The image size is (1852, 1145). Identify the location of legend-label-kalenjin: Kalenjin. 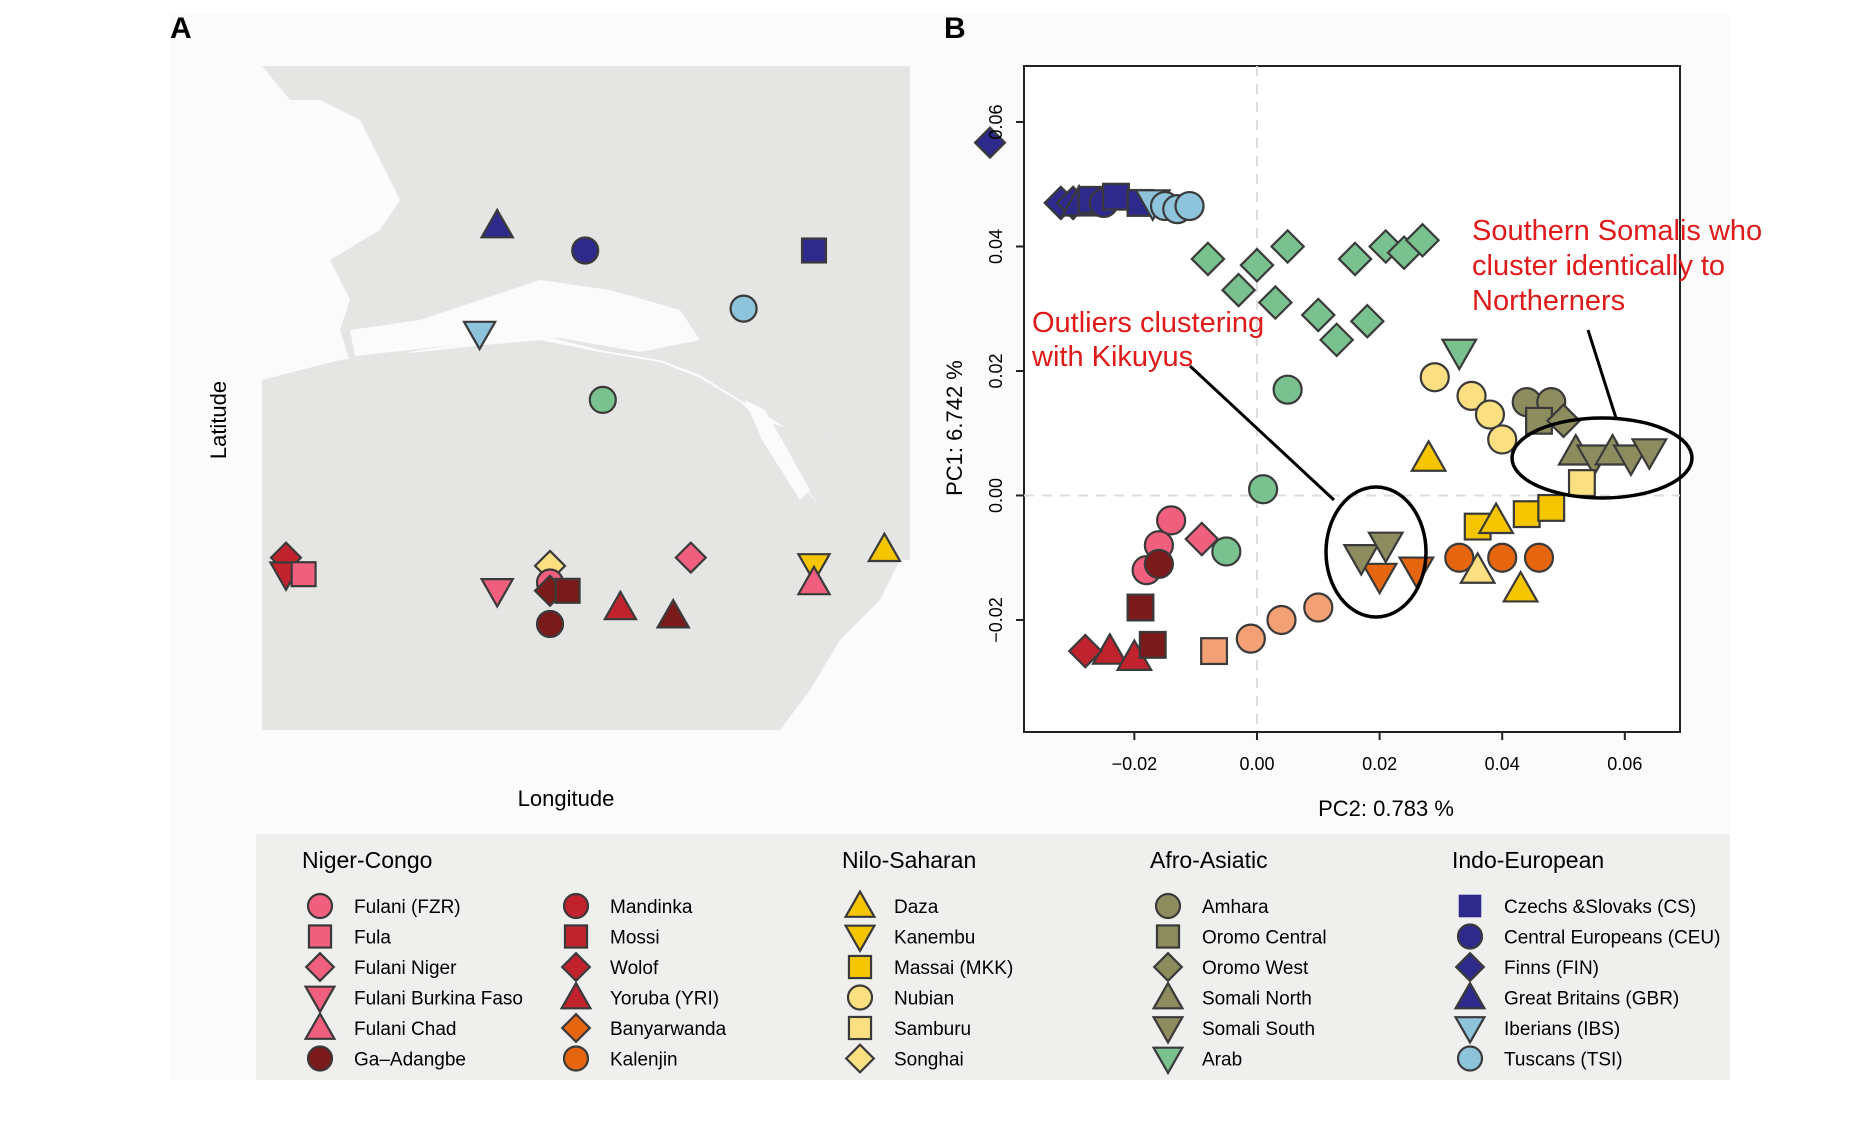
(644, 1060).